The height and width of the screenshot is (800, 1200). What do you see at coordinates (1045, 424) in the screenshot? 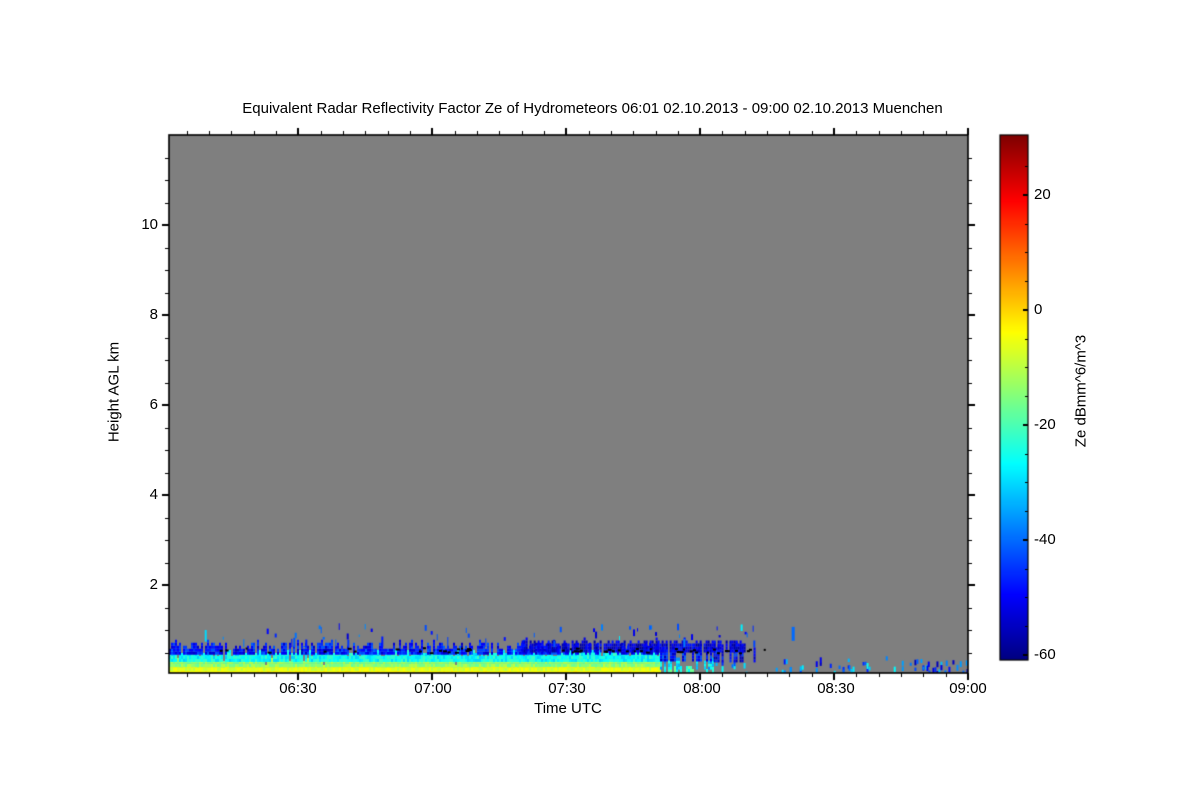
I see `colorbar-tick-label: -20` at bounding box center [1045, 424].